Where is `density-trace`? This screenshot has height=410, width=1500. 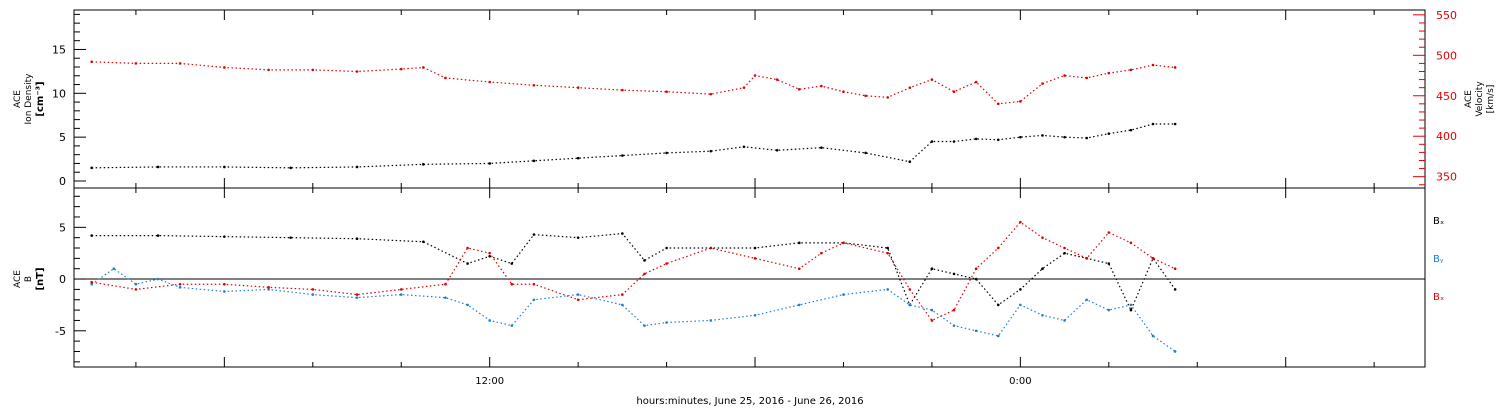
density-trace is located at coordinates (633, 146).